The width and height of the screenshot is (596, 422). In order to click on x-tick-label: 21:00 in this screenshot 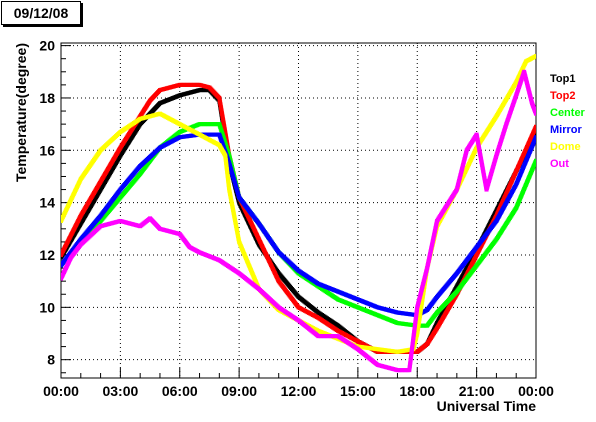, I will do `click(477, 391)`.